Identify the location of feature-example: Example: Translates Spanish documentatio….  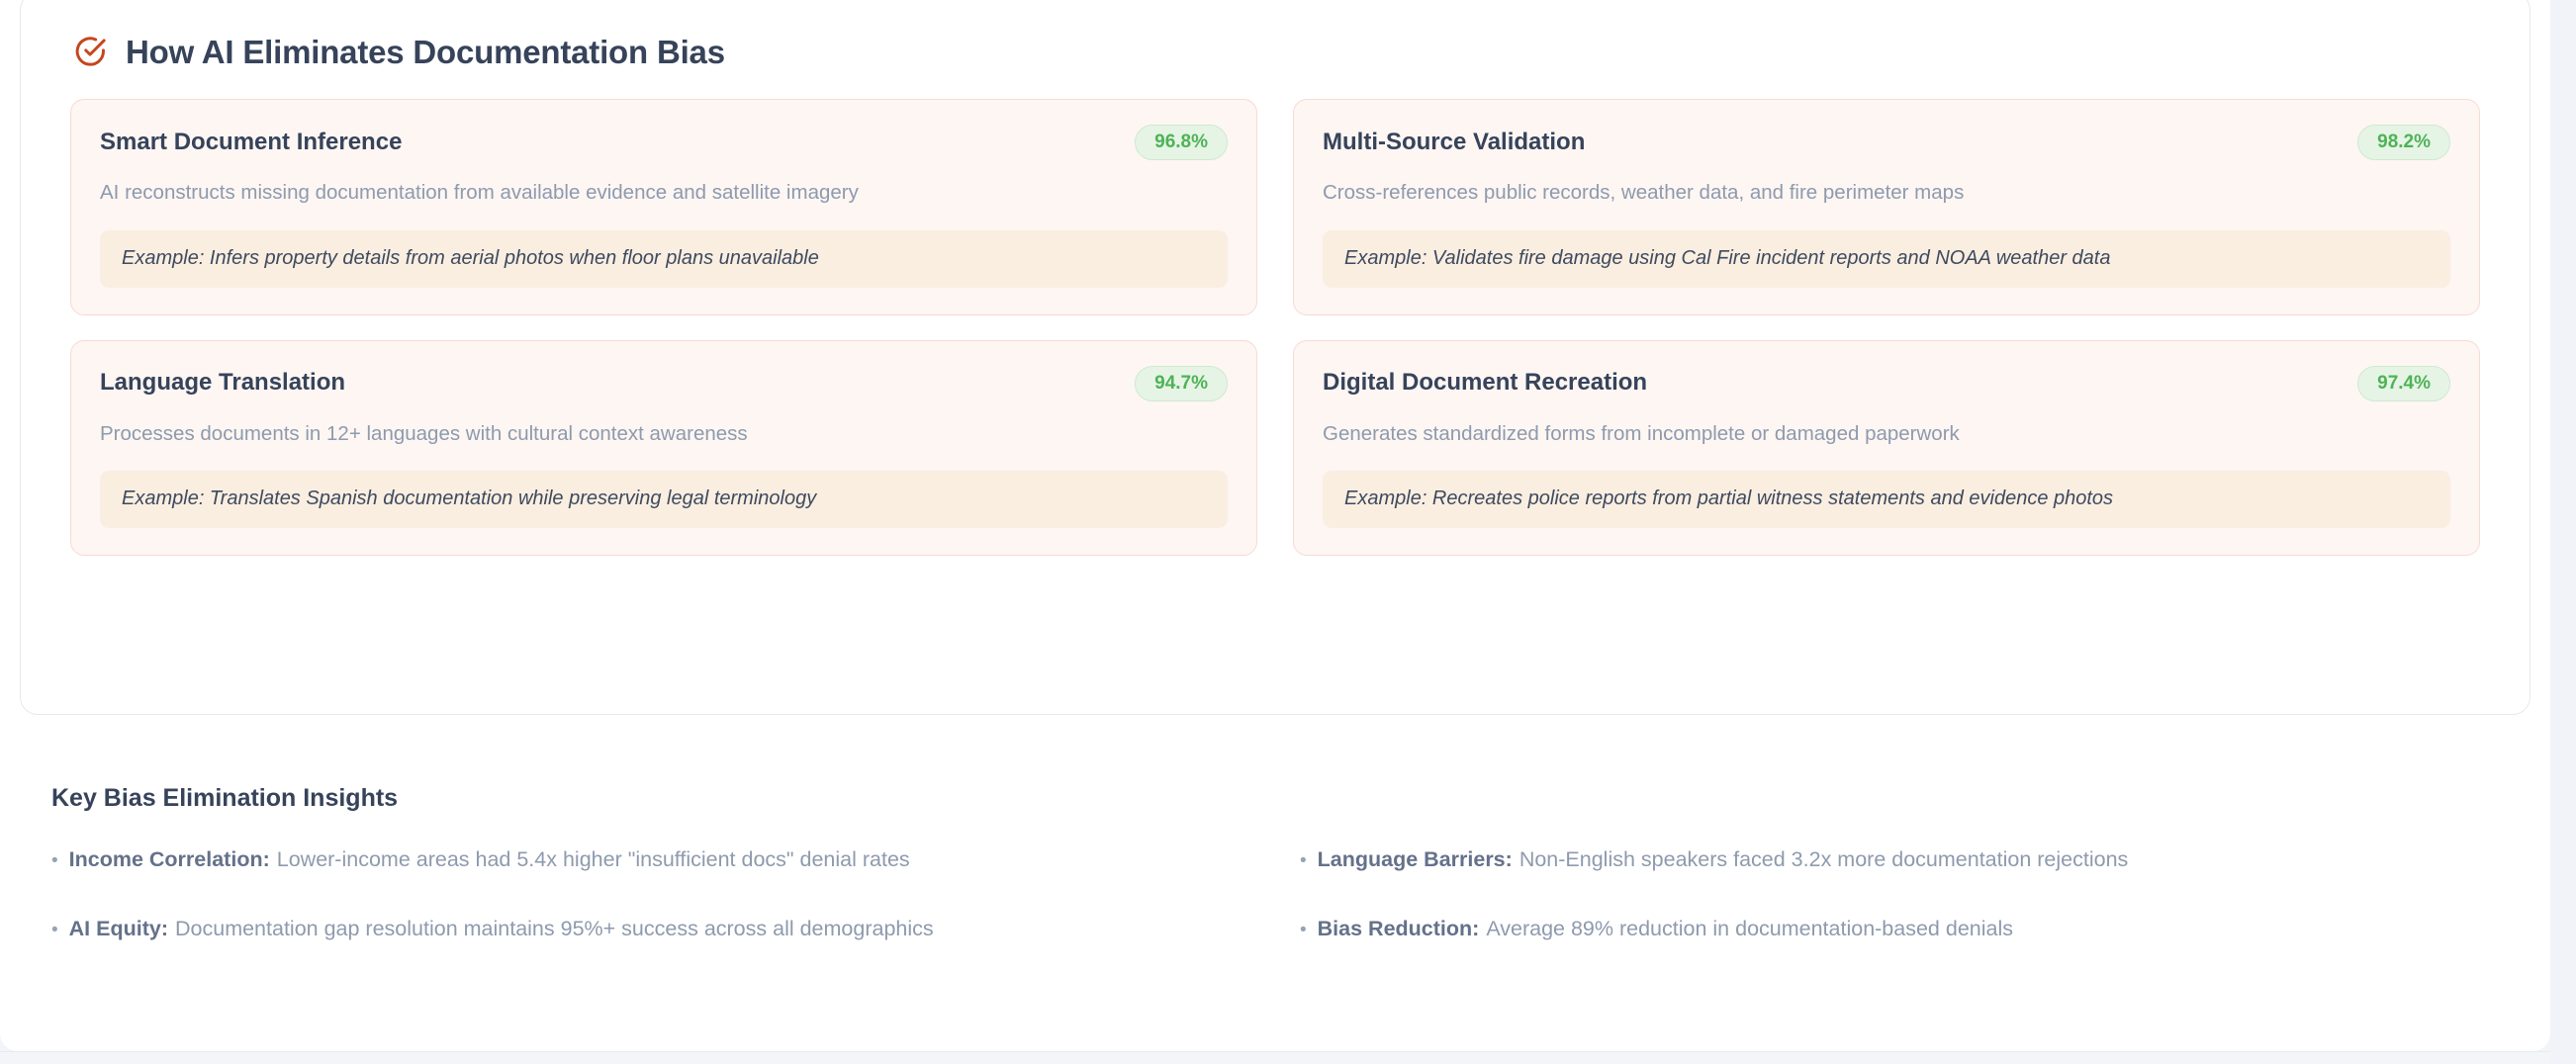
(664, 500).